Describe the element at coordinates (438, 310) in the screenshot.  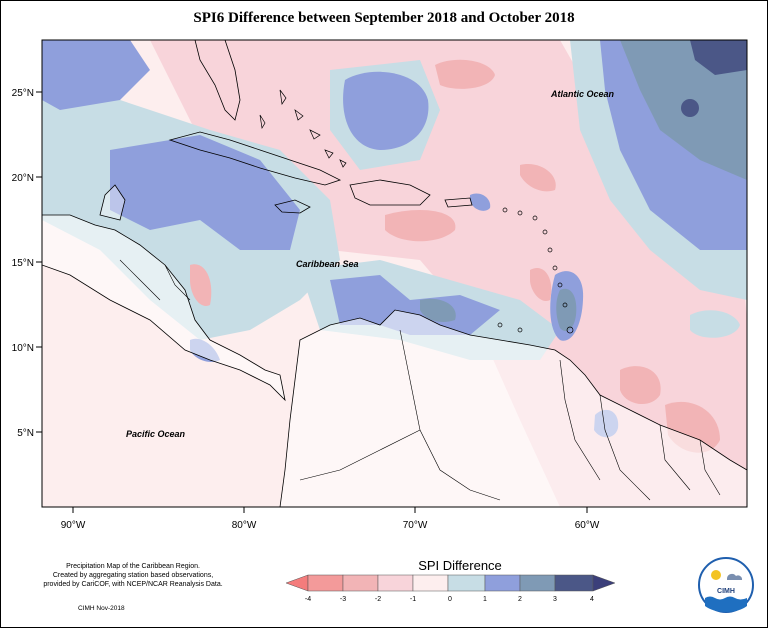
I see `slate-spot-coast` at that location.